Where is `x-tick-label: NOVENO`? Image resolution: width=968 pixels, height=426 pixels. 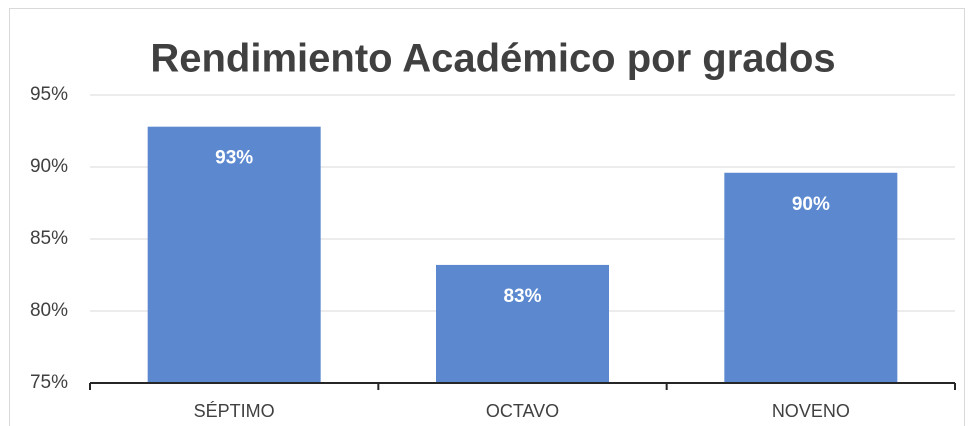
x-tick-label: NOVENO is located at coordinates (811, 411).